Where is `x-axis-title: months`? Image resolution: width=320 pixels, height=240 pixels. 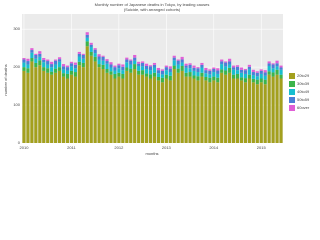
x-axis-title: months is located at coordinates (151, 153).